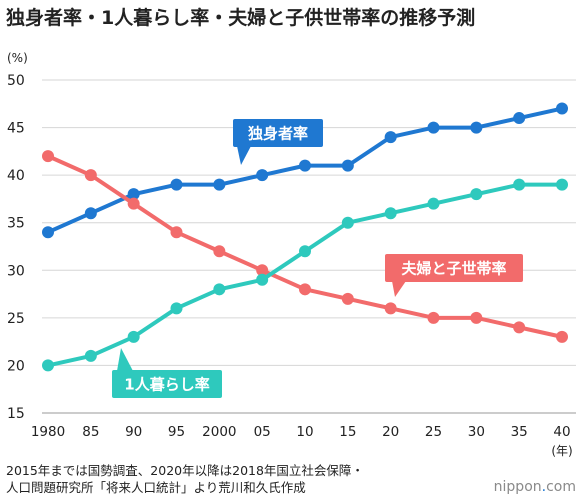 Image resolution: width=586 pixels, height=502 pixels. Describe the element at coordinates (16, 366) in the screenshot. I see `y-tick-label: 20` at that location.